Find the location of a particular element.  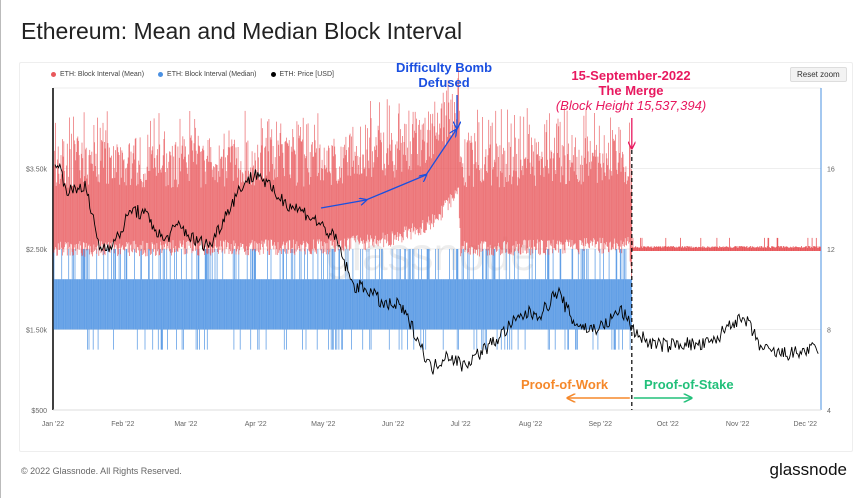

reset-zoom-button: Reset zoom is located at coordinates (818, 74).